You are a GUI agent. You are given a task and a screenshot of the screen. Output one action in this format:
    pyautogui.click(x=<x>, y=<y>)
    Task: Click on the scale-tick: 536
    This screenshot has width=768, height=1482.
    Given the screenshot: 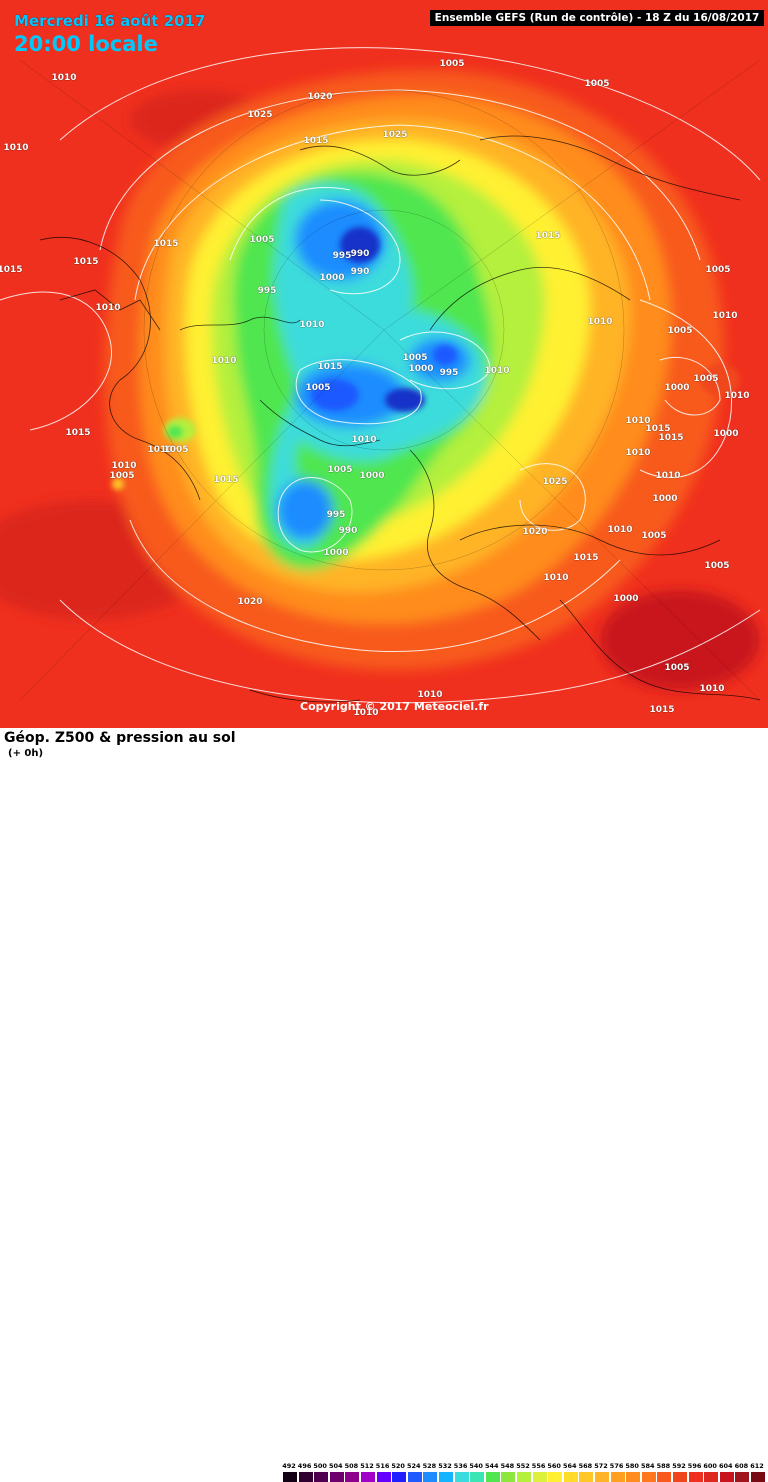 What is the action you would take?
    pyautogui.click(x=460, y=1466)
    